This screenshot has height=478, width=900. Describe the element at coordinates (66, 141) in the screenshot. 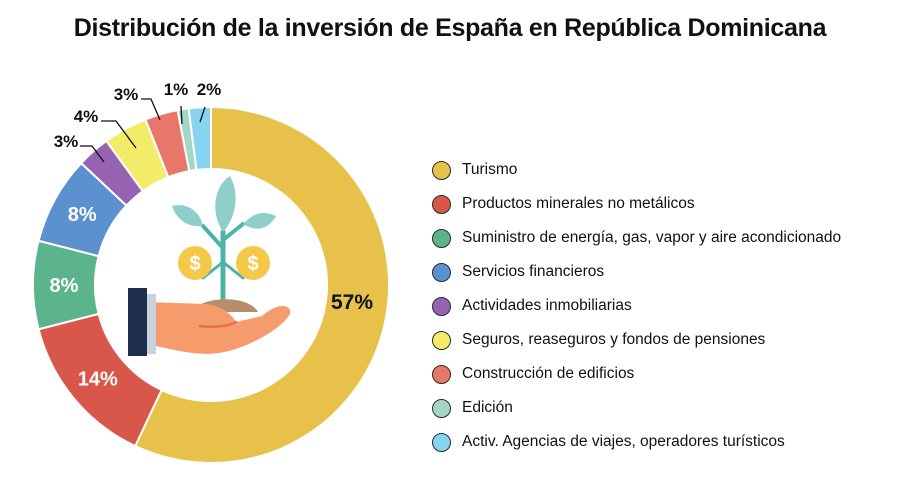

I see `data-label-actividades-inmobiliarias: 3%` at that location.